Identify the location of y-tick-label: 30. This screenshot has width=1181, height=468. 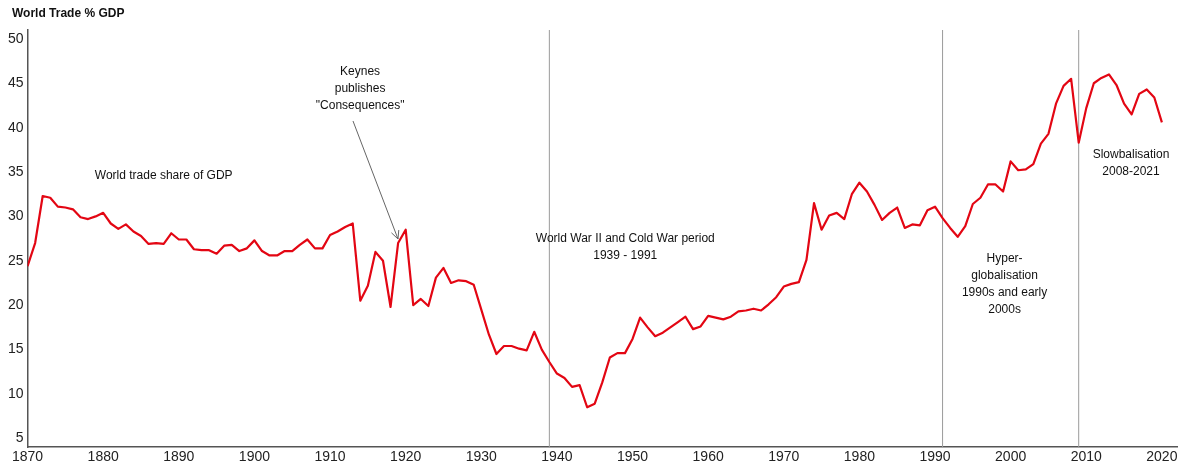
(15, 215).